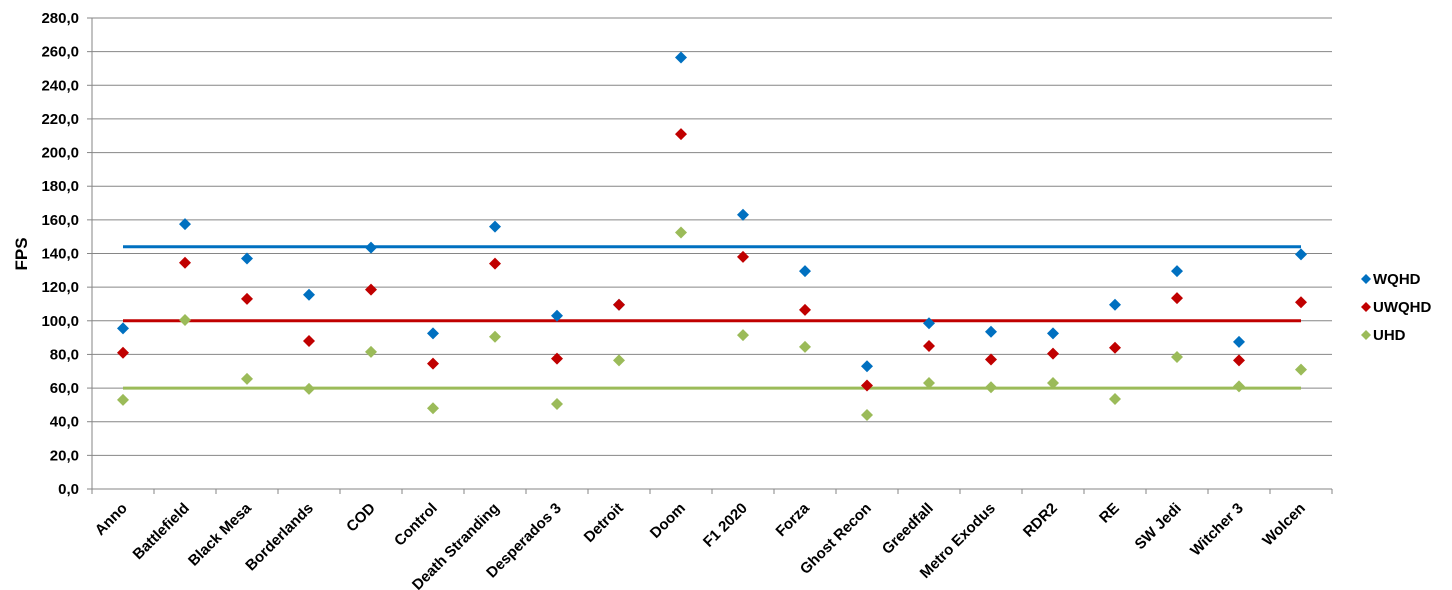 This screenshot has width=1452, height=590. I want to click on point-uhd-battlefield, so click(185, 319).